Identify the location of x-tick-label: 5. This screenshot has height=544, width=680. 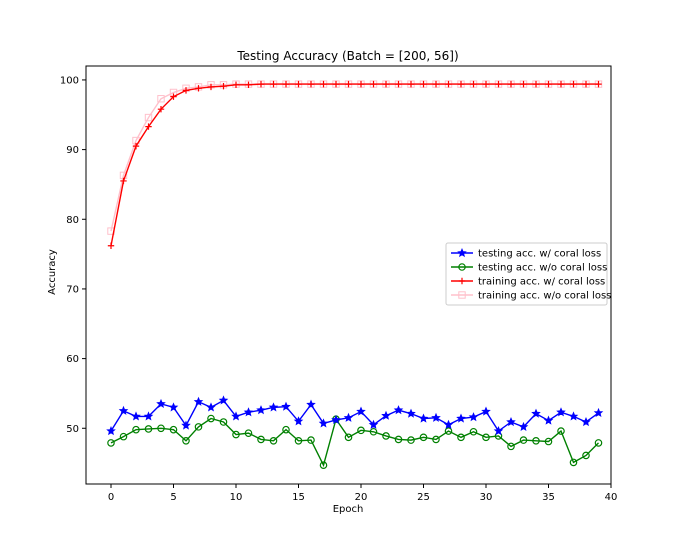
(173, 497).